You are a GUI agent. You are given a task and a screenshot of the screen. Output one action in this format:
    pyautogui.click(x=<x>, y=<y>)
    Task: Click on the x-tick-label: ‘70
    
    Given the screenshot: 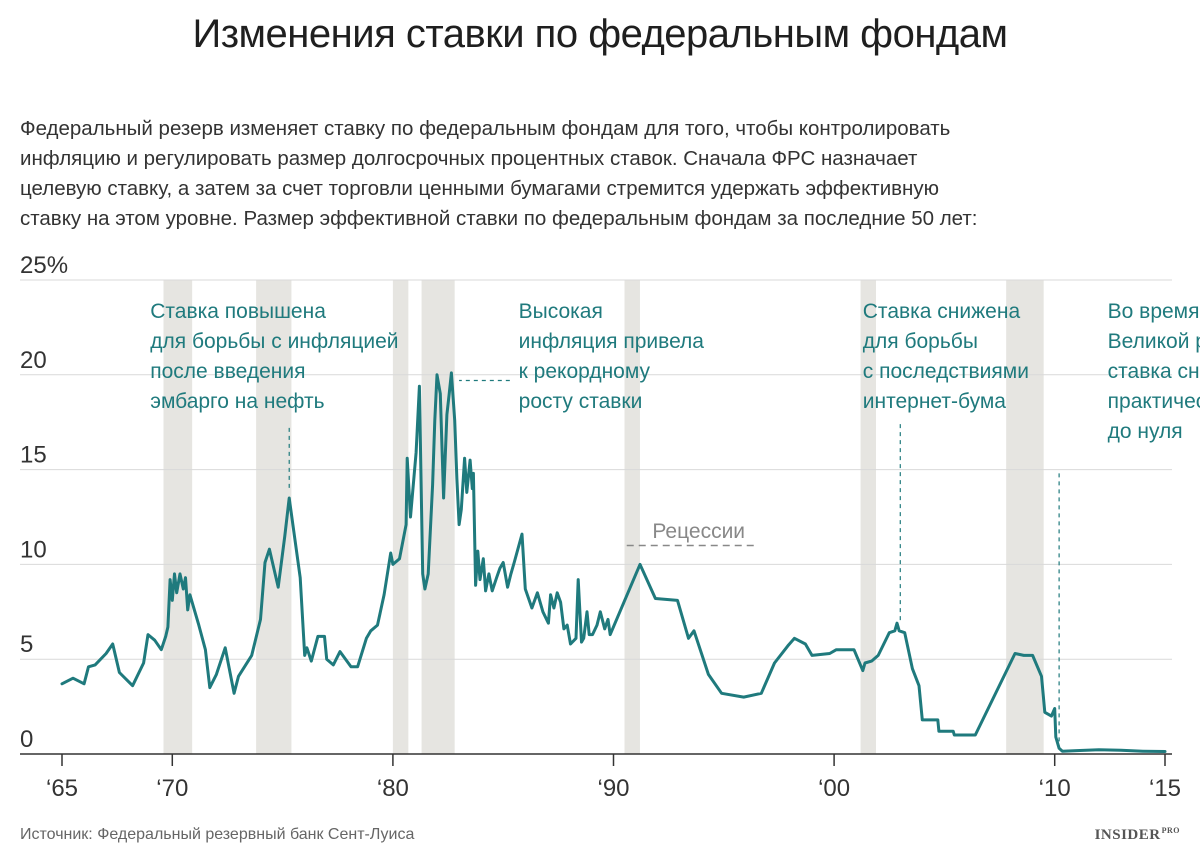 What is the action you would take?
    pyautogui.click(x=172, y=788)
    